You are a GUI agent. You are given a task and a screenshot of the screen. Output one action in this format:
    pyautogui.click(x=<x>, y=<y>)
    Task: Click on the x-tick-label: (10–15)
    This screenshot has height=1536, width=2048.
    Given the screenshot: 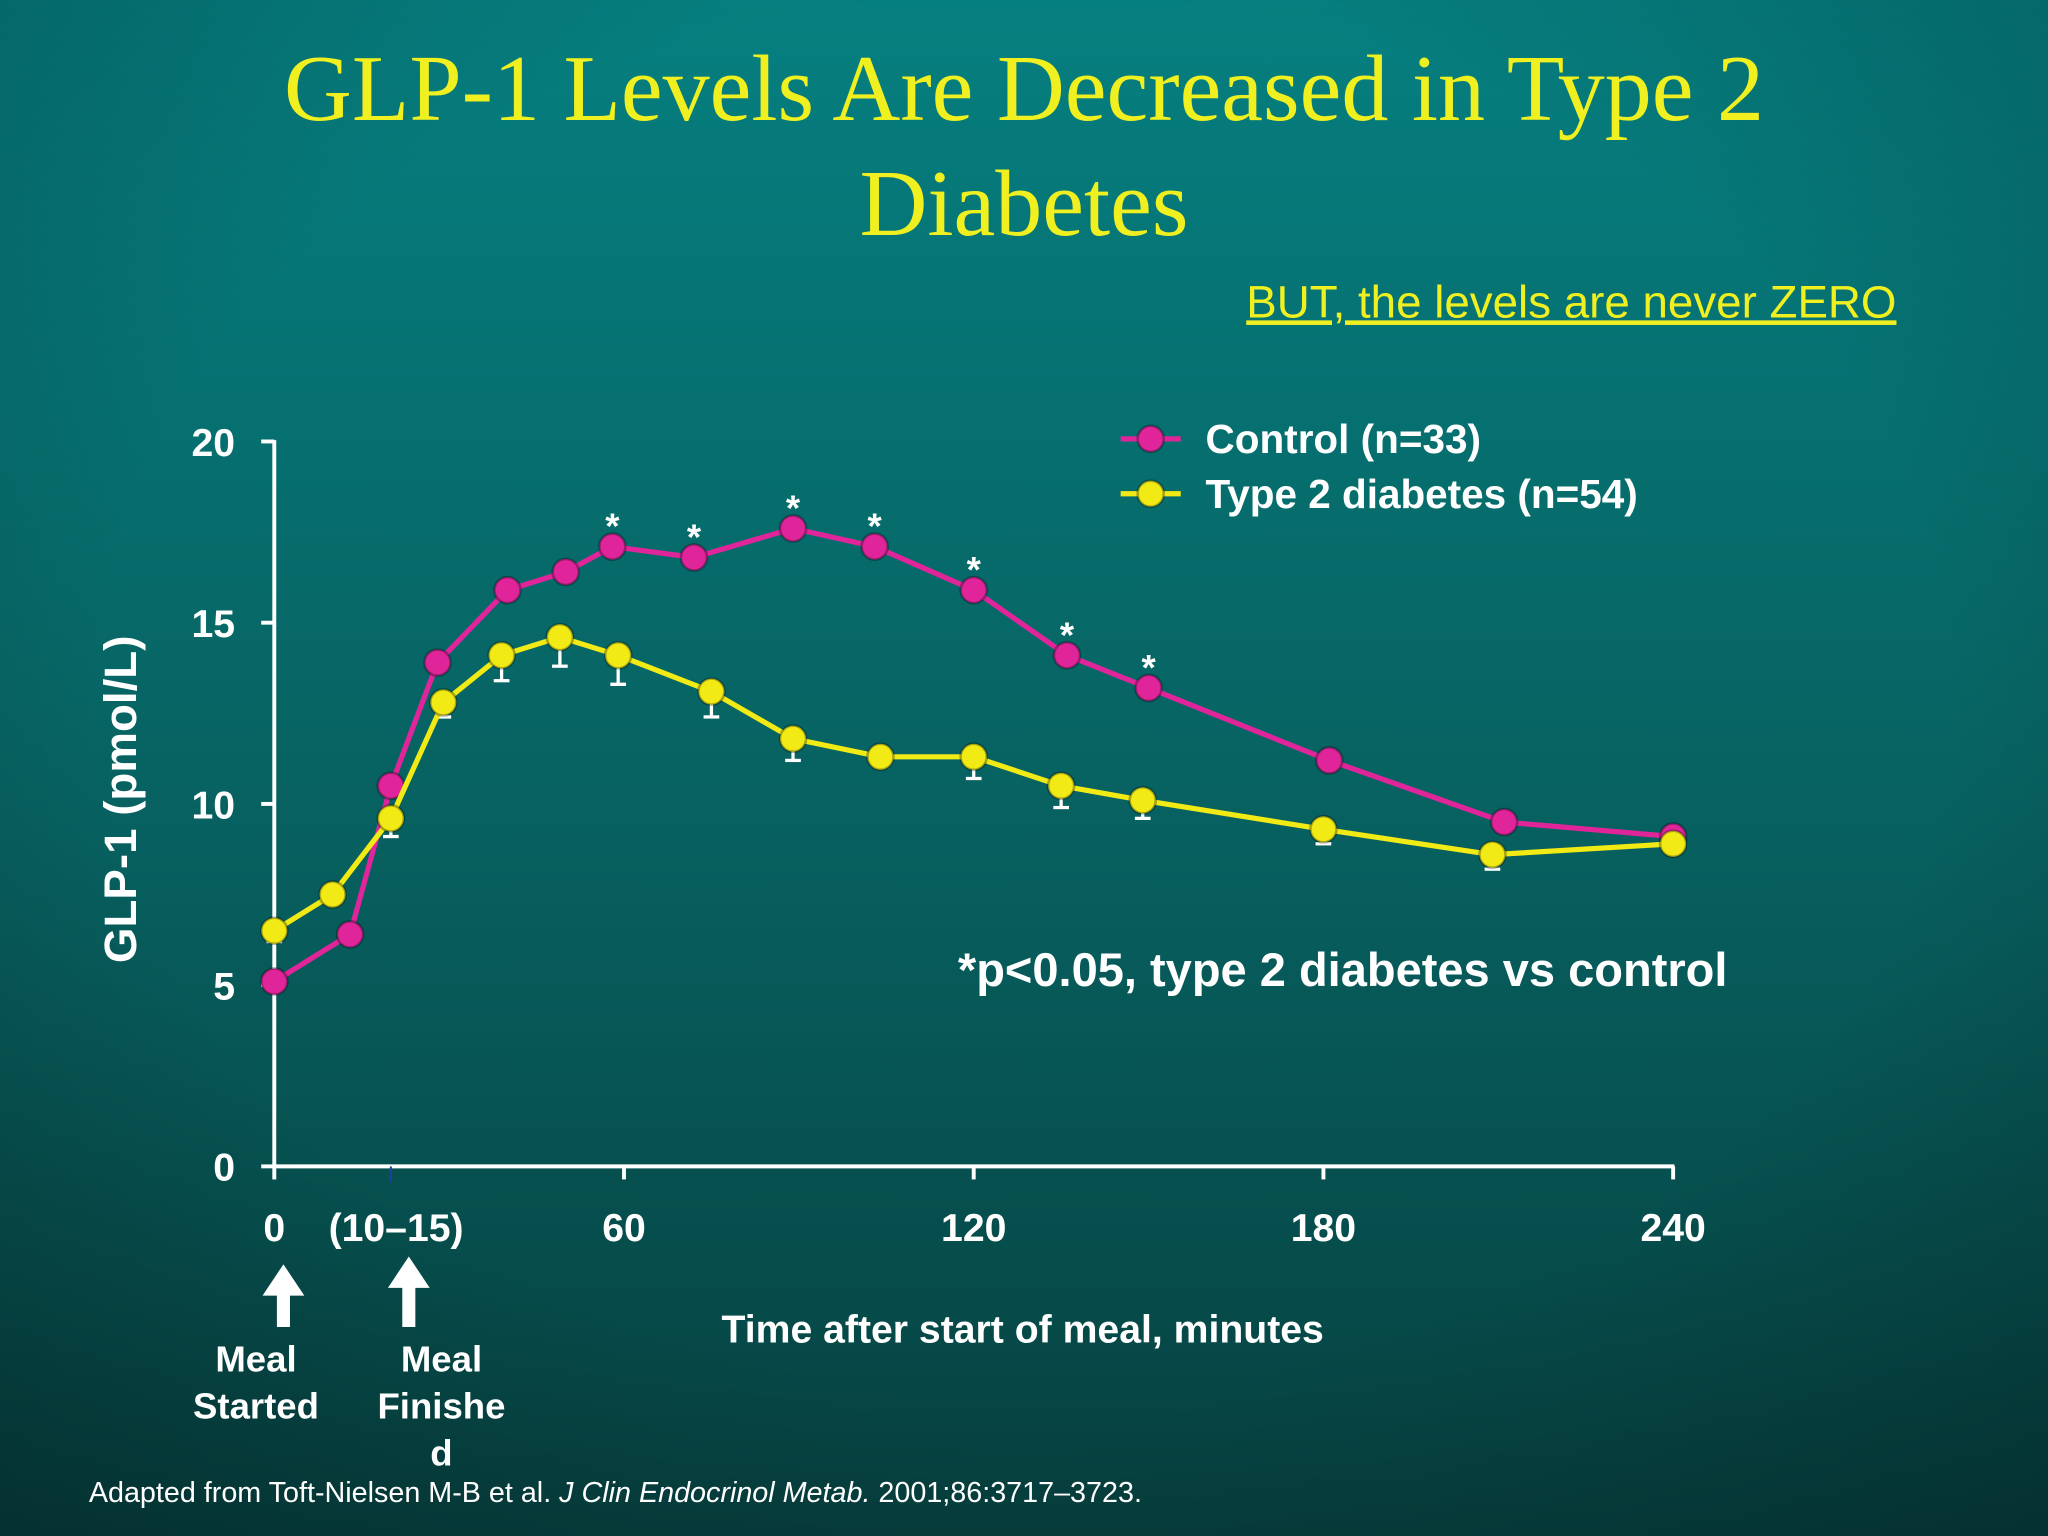 What is the action you would take?
    pyautogui.click(x=396, y=1228)
    